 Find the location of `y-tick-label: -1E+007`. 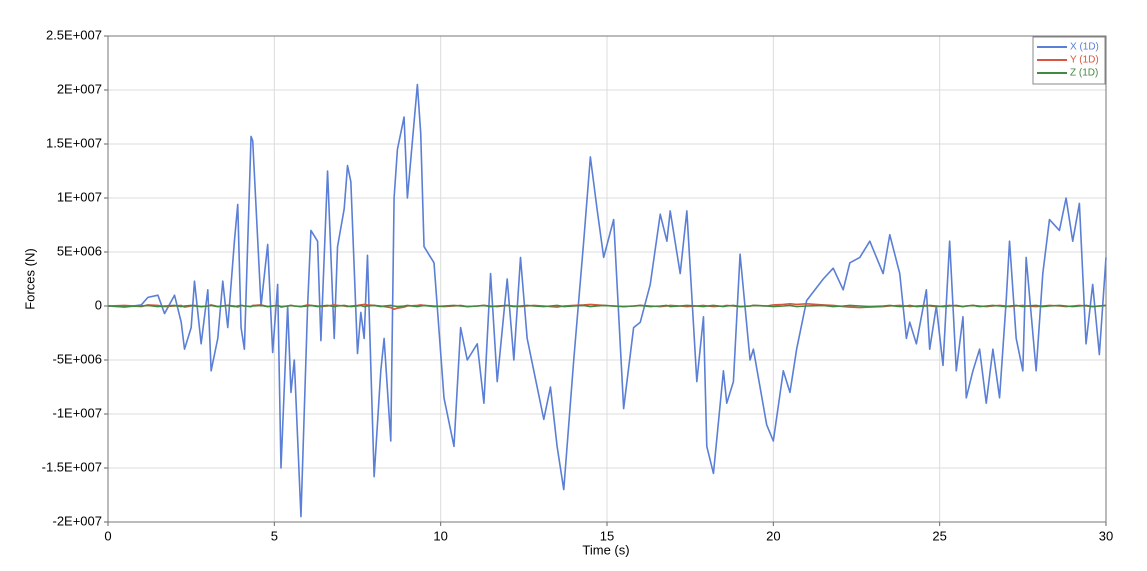

y-tick-label: -1E+007 is located at coordinates (77, 412).